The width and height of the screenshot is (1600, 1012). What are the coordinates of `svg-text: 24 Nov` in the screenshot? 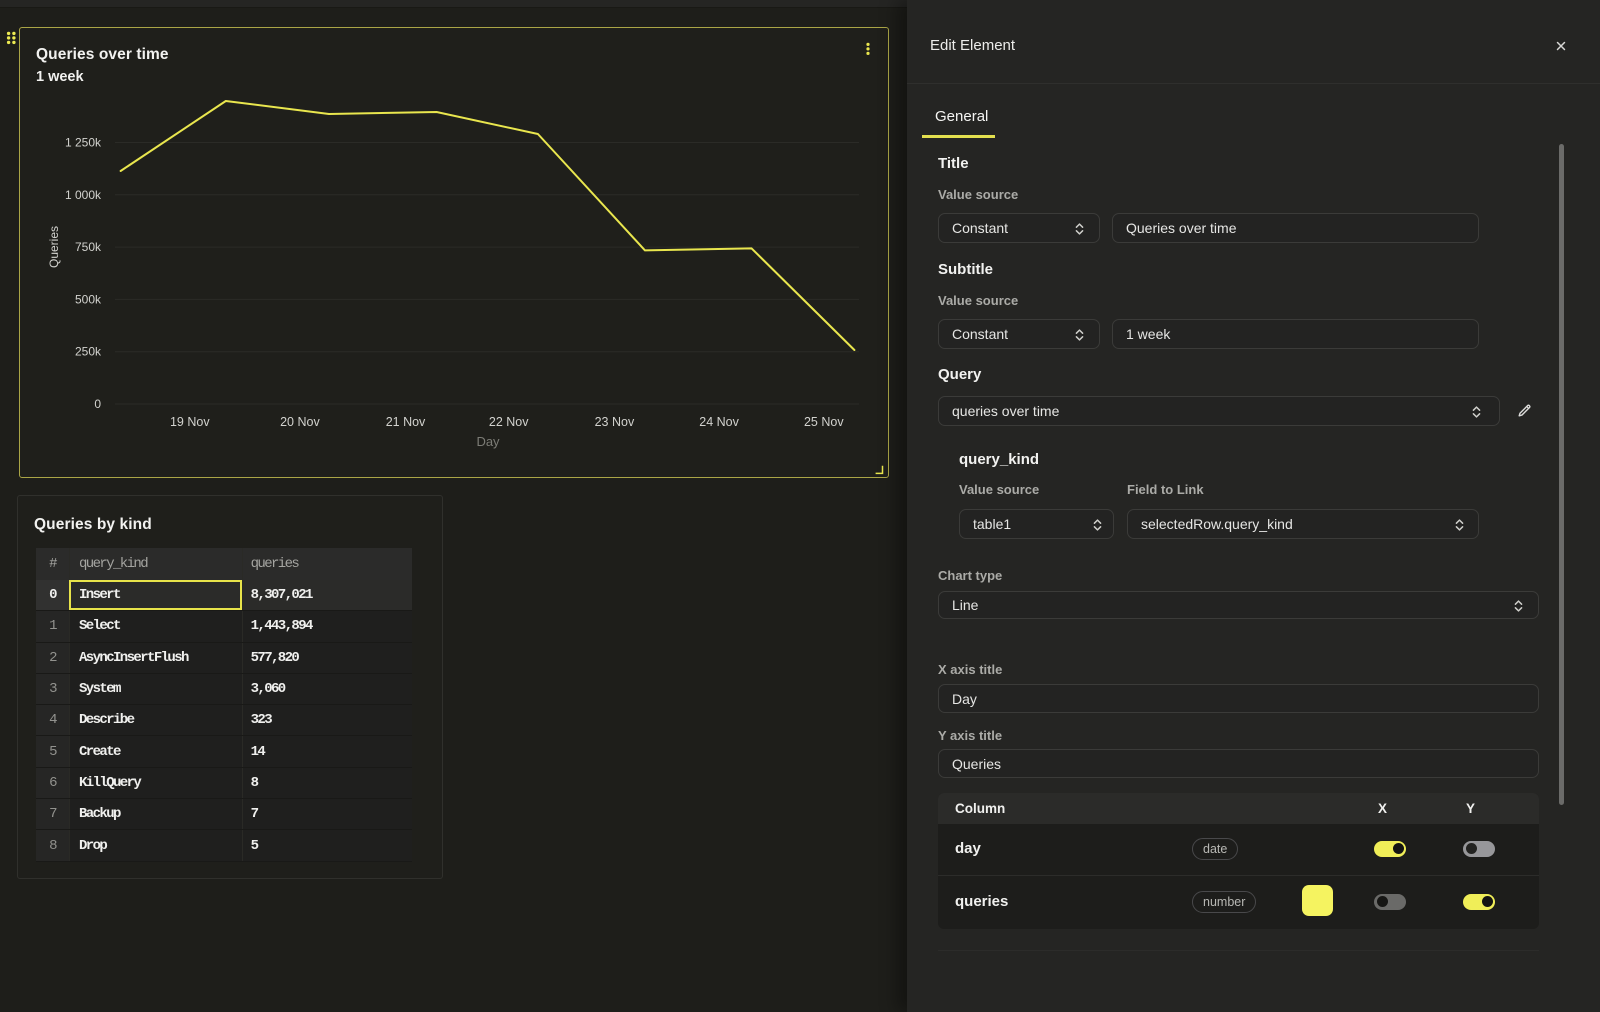 It's located at (719, 422).